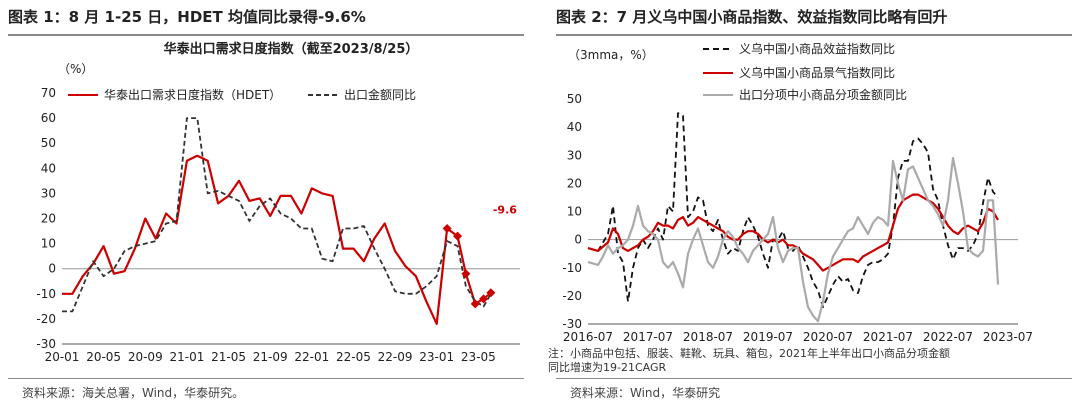 Image resolution: width=1080 pixels, height=419 pixels. Describe the element at coordinates (270, 357) in the screenshot. I see `x-tick-label: 21-09` at that location.